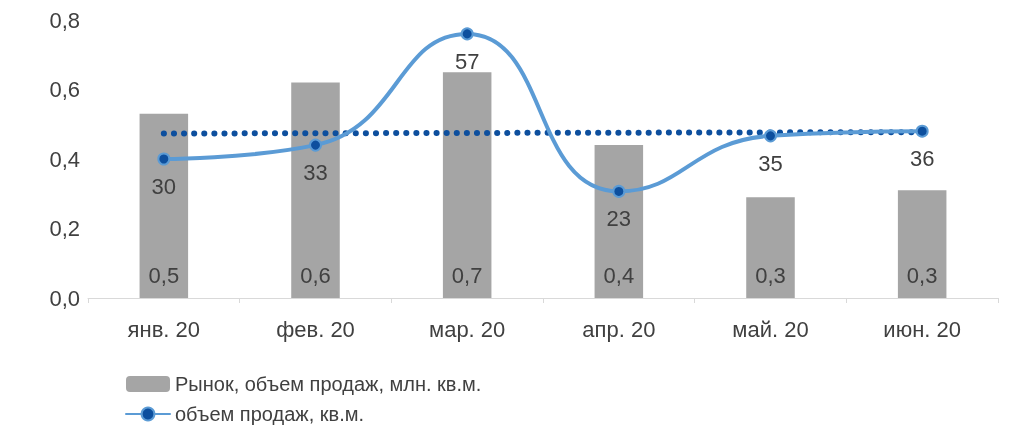 This screenshot has height=429, width=1012. I want to click on data-label: 33, so click(315, 173).